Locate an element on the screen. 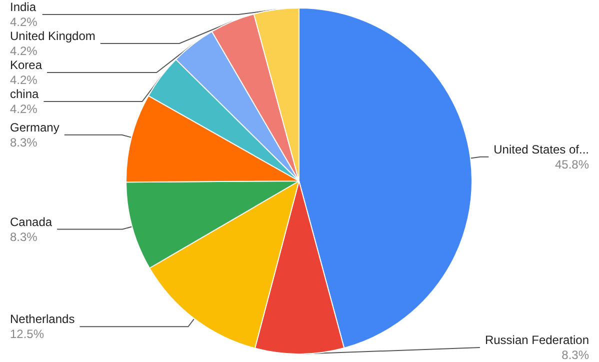 The image size is (599, 362). slice-label: Germany is located at coordinates (35, 127).